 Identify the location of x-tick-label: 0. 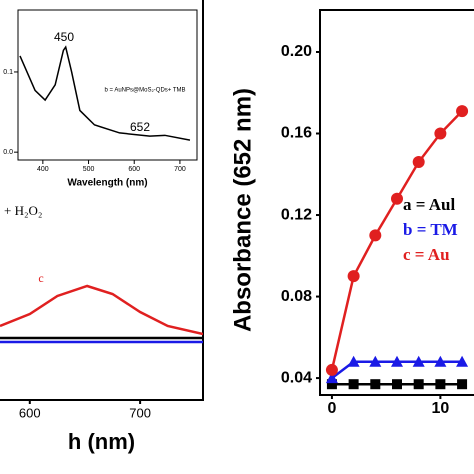
(331, 408).